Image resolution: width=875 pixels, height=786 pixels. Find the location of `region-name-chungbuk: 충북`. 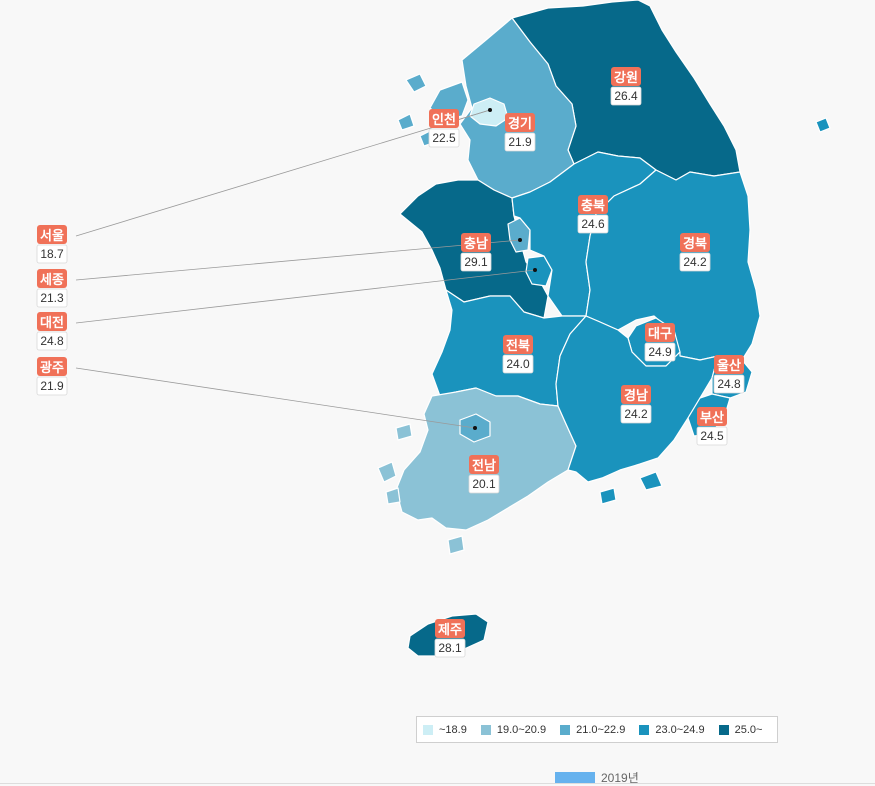

region-name-chungbuk: 충북 is located at coordinates (593, 205).